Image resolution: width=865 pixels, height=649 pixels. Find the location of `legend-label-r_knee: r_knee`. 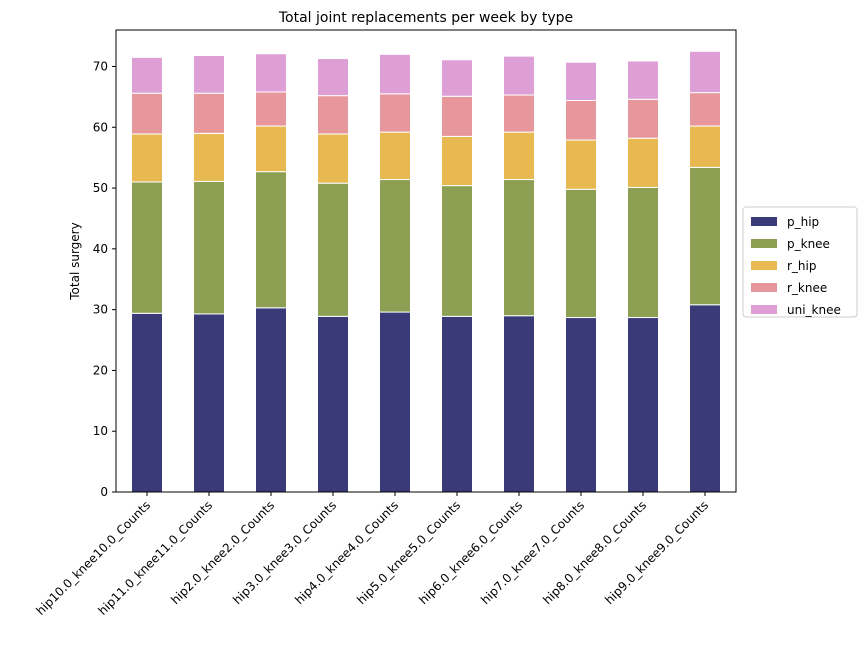

legend-label-r_knee: r_knee is located at coordinates (807, 288).